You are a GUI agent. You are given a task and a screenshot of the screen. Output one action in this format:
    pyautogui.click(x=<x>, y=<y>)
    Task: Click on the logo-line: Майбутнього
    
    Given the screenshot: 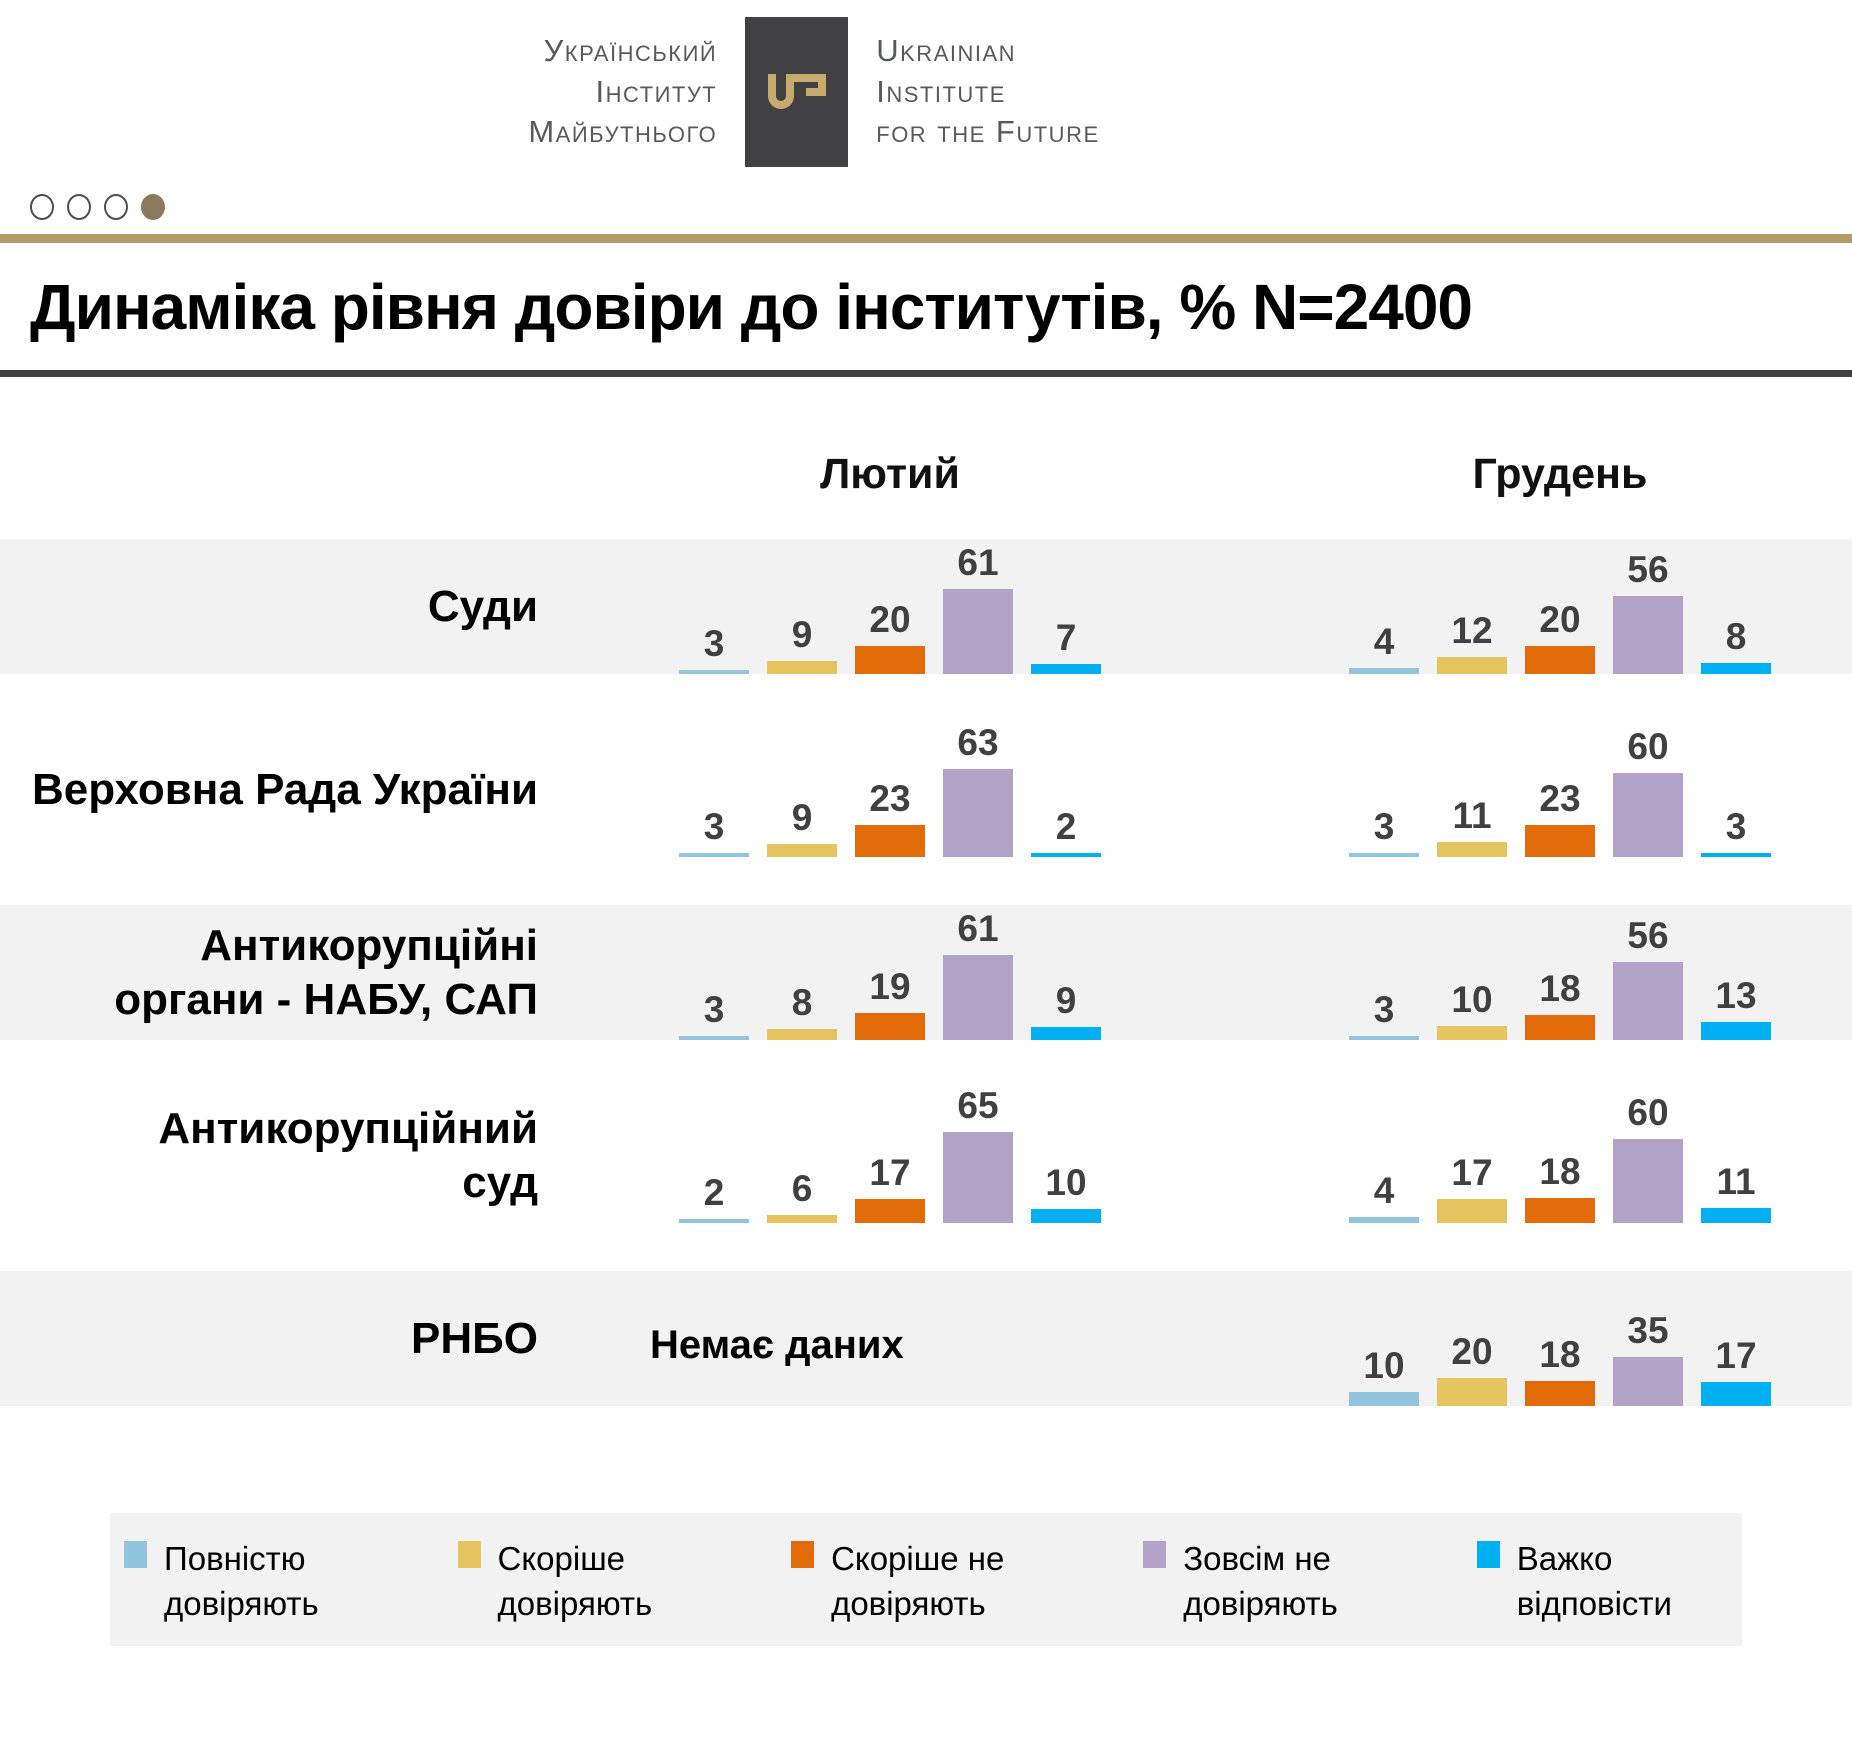 What is the action you would take?
    pyautogui.click(x=623, y=132)
    